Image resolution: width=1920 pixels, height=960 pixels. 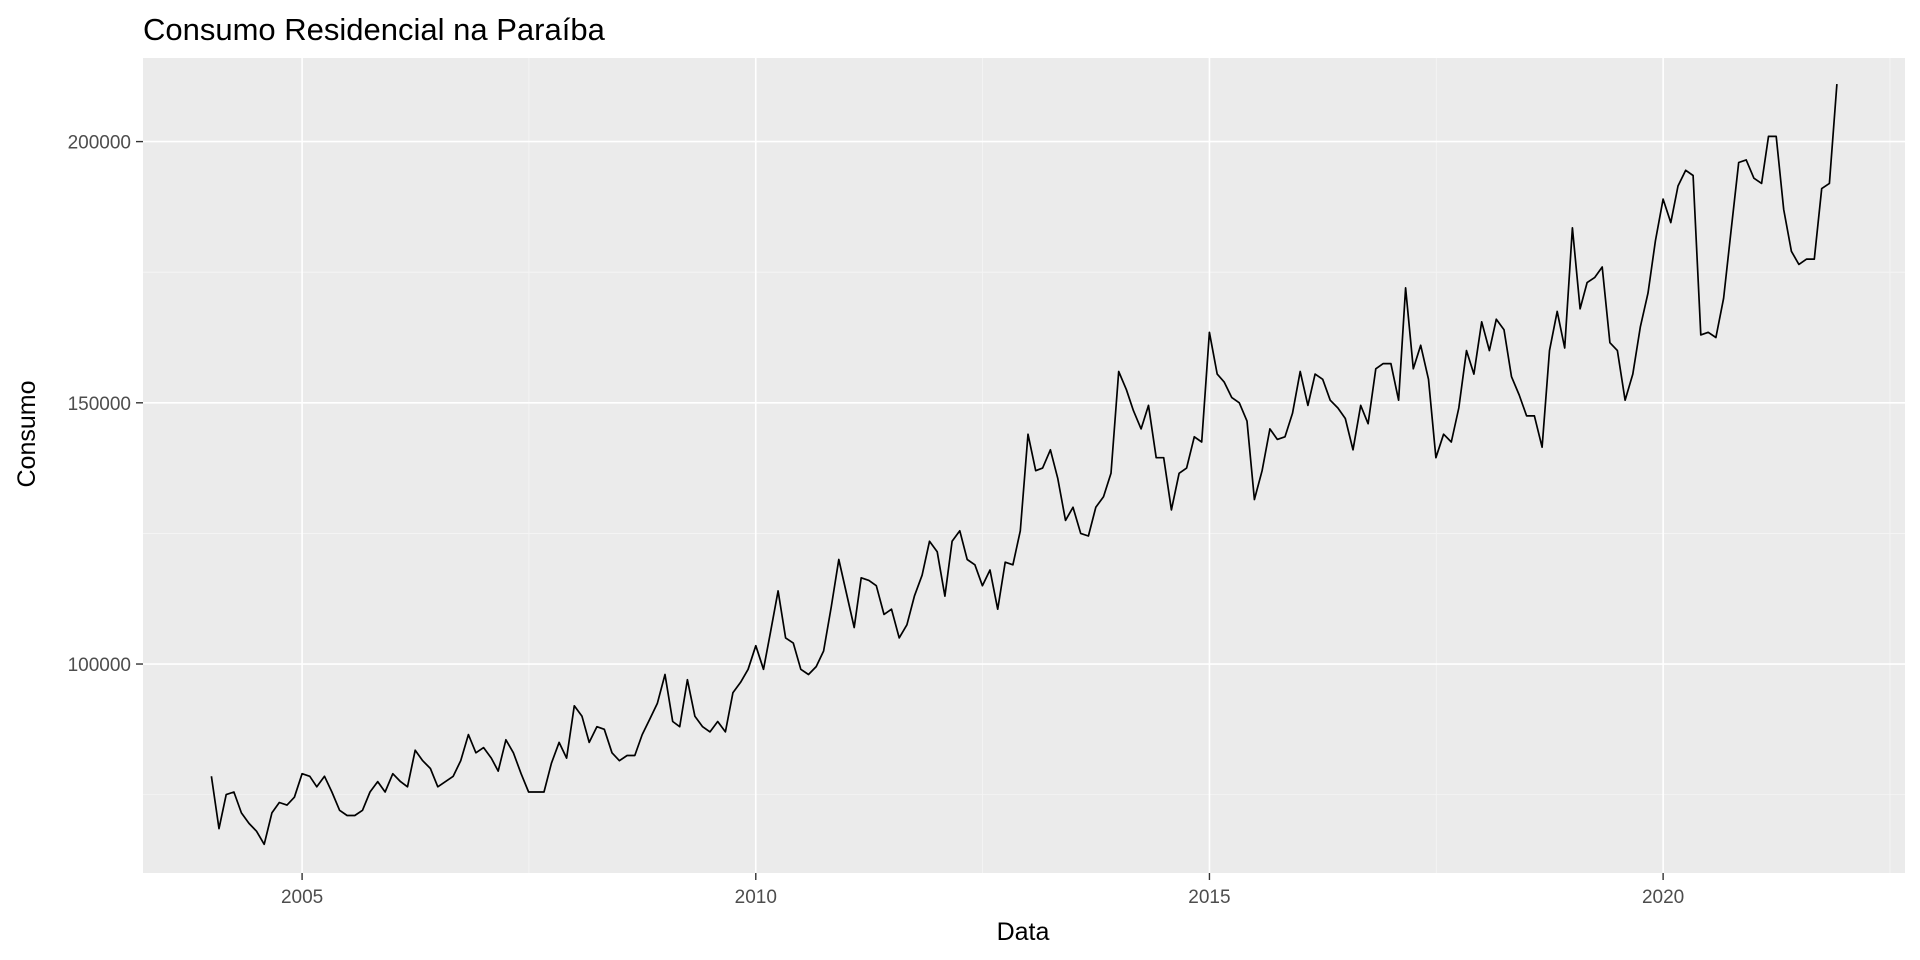 What do you see at coordinates (99, 665) in the screenshot?
I see `y-tick-label: 100000` at bounding box center [99, 665].